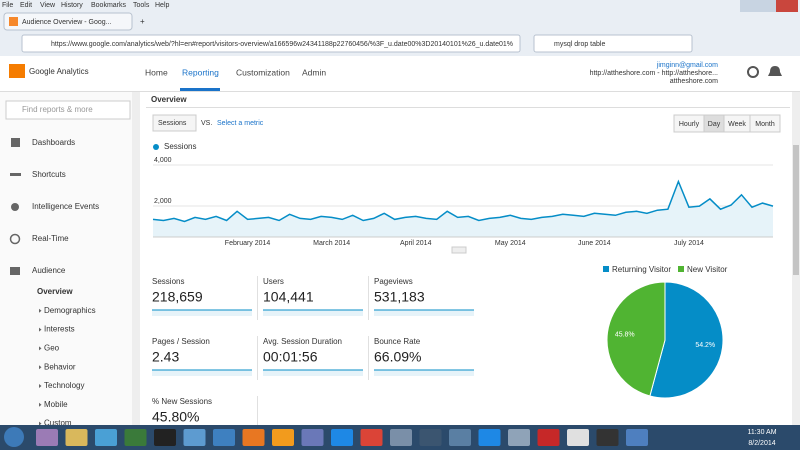 This screenshot has height=450, width=800. I want to click on sidebar-item: Shortcuts, so click(49, 174).